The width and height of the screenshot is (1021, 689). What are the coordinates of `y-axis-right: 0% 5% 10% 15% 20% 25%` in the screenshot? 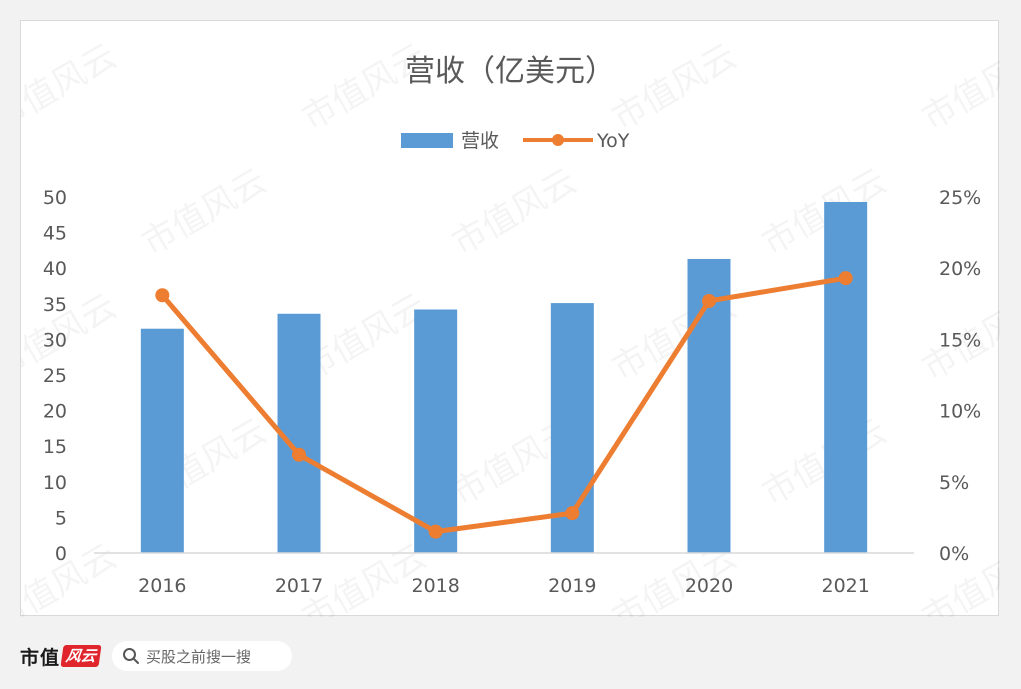 It's located at (960, 376).